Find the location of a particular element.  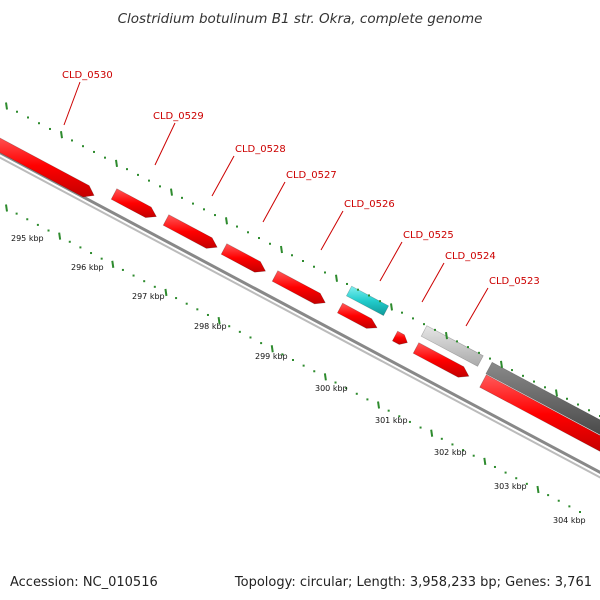

accession-text: Accession: NC_010516 is located at coordinates (84, 582).